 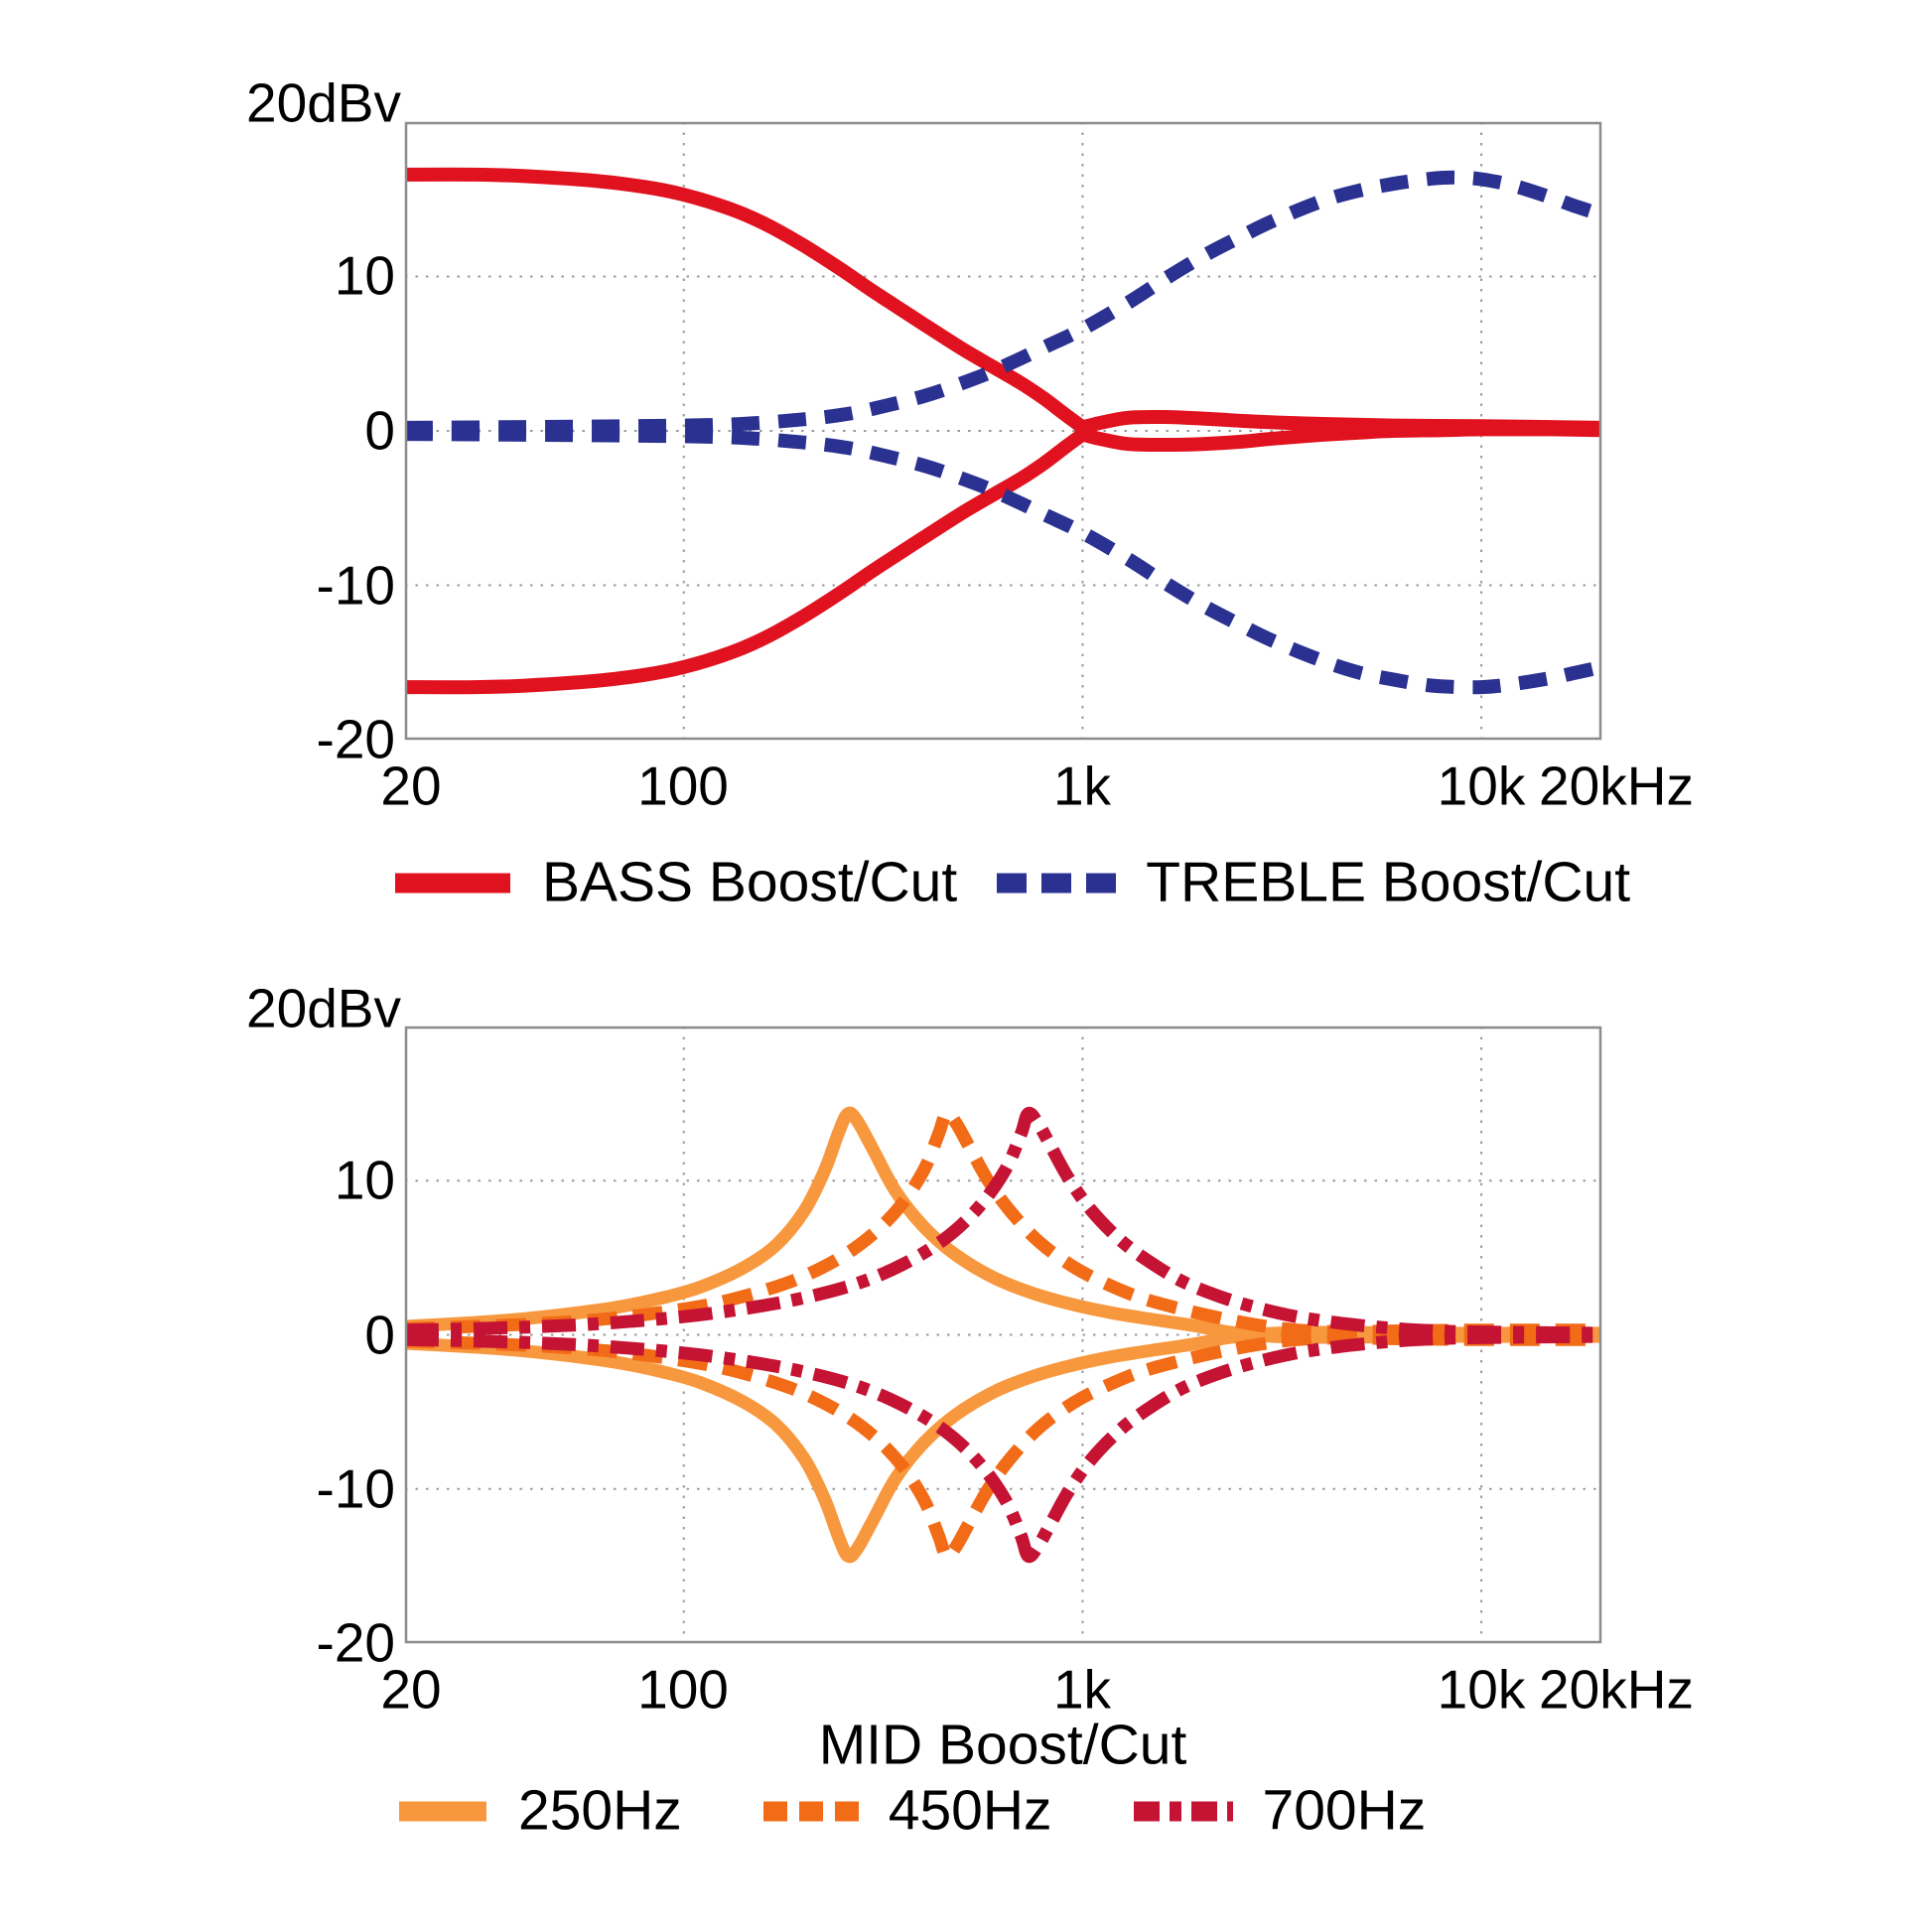 I want to click on top-chart-ytick-0: 0, so click(x=379, y=430).